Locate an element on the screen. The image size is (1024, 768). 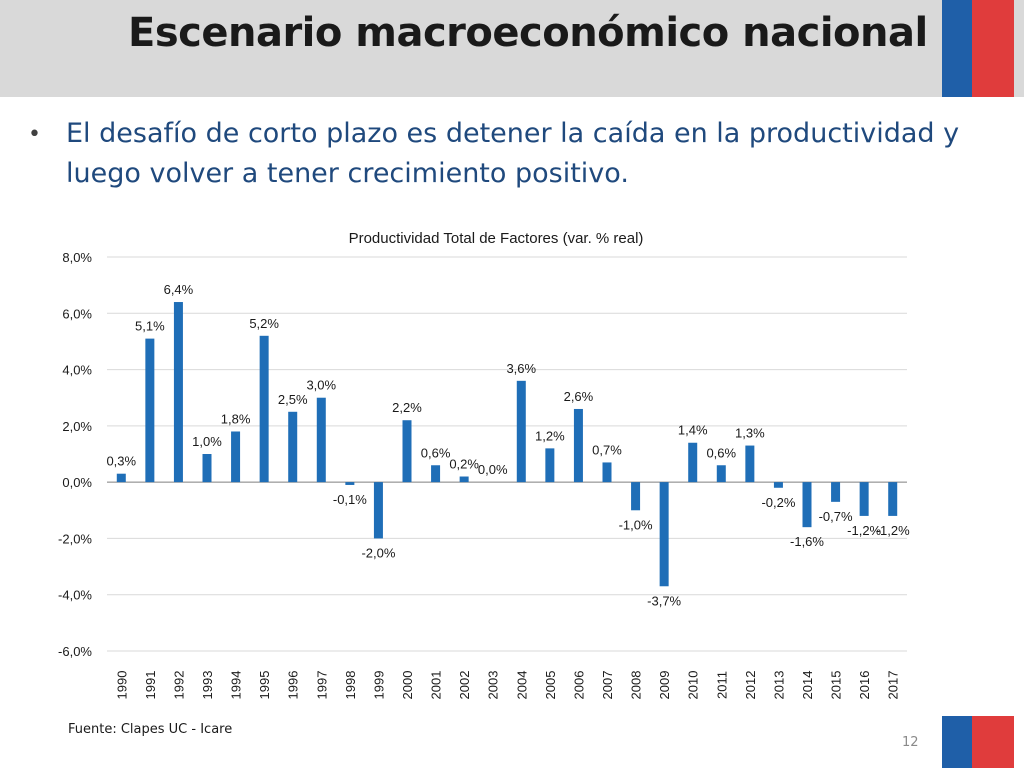
x-tick-label: 2001 is located at coordinates (436, 685).